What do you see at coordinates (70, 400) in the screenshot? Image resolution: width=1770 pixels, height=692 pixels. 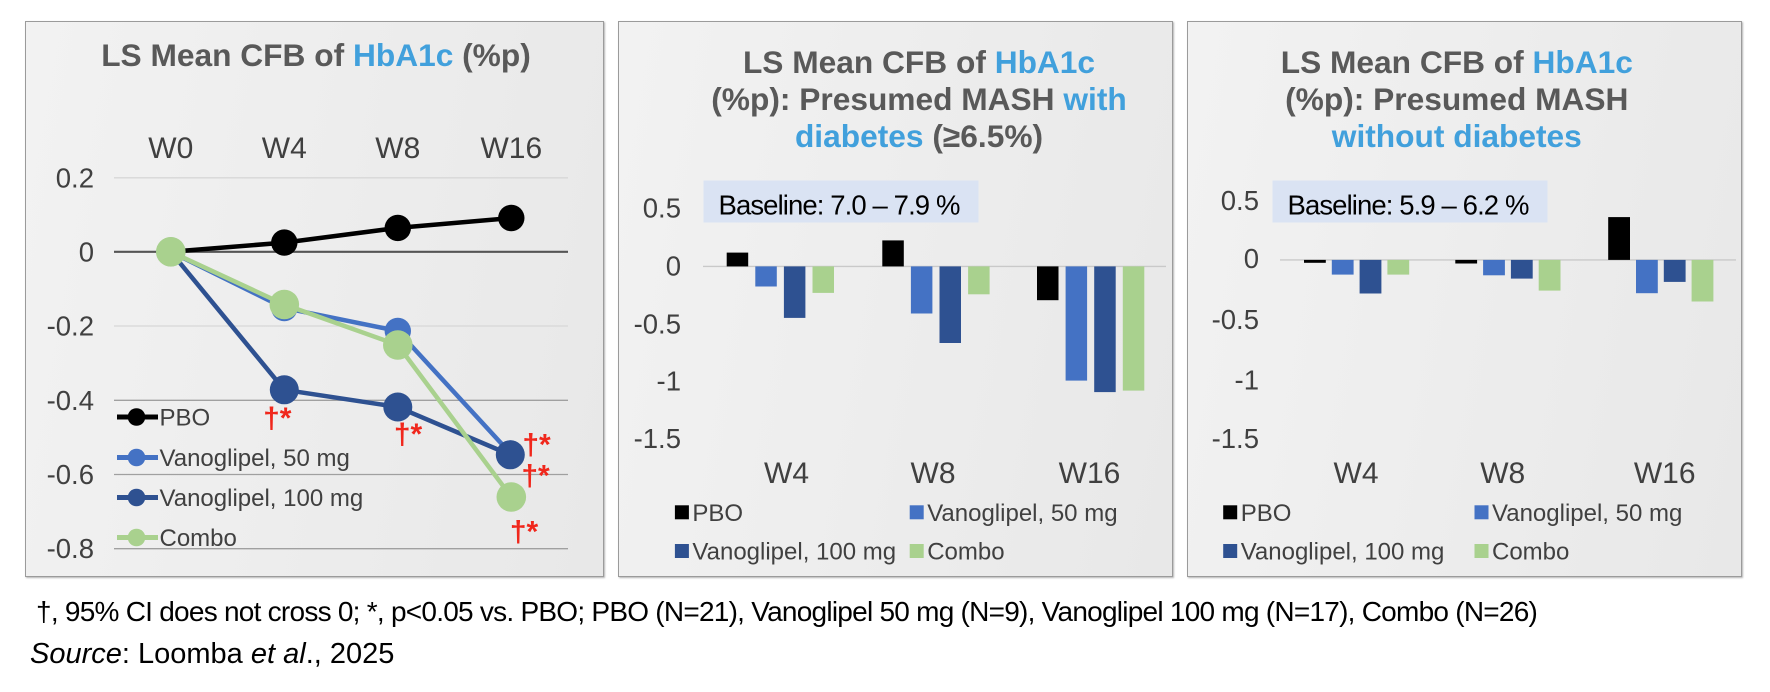 I see `svg-text: -0.4` at bounding box center [70, 400].